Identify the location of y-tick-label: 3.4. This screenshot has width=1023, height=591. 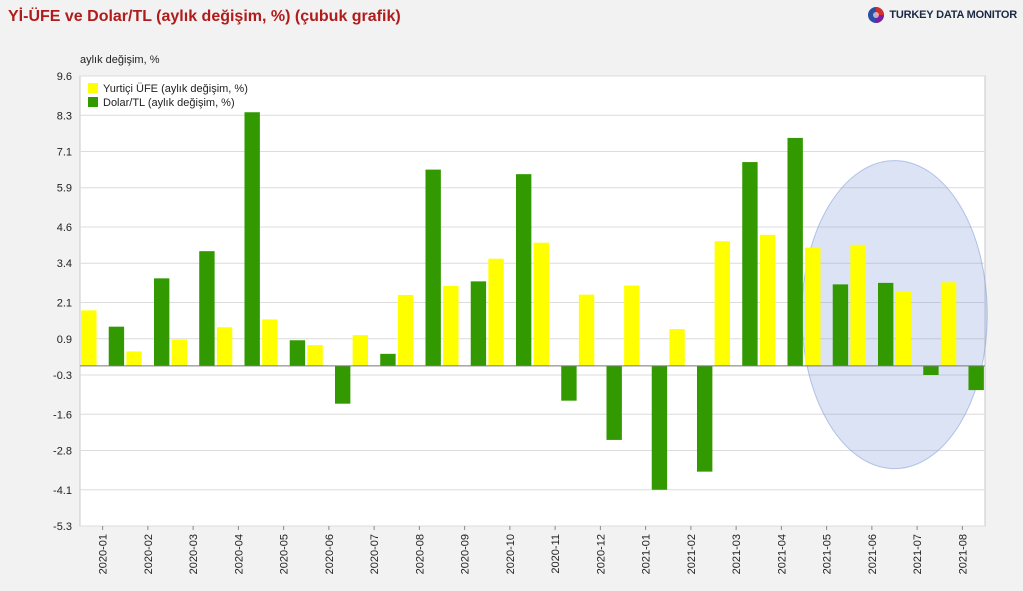
(64, 264).